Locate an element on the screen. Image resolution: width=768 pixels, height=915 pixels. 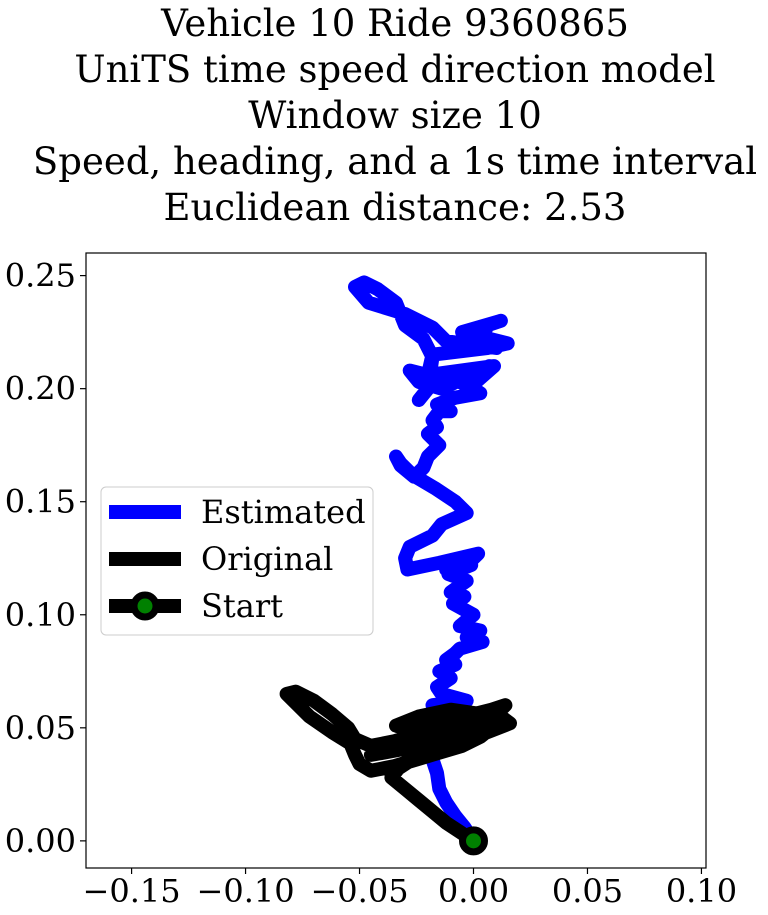
start-marker is located at coordinates (473, 841).